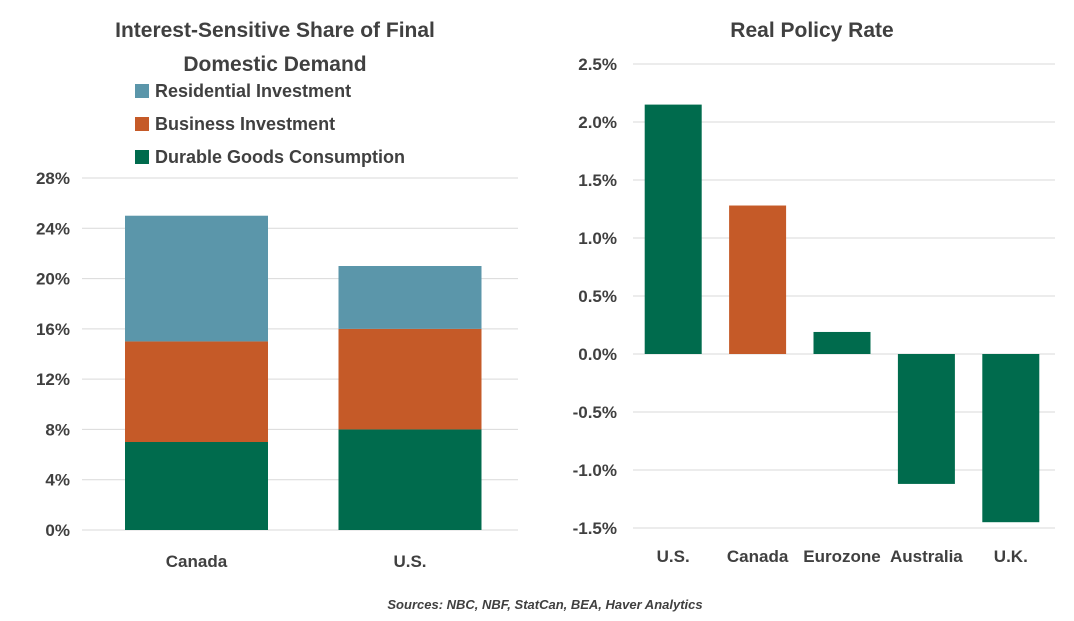  I want to click on right-y-tick-label: -0.5%, so click(595, 412).